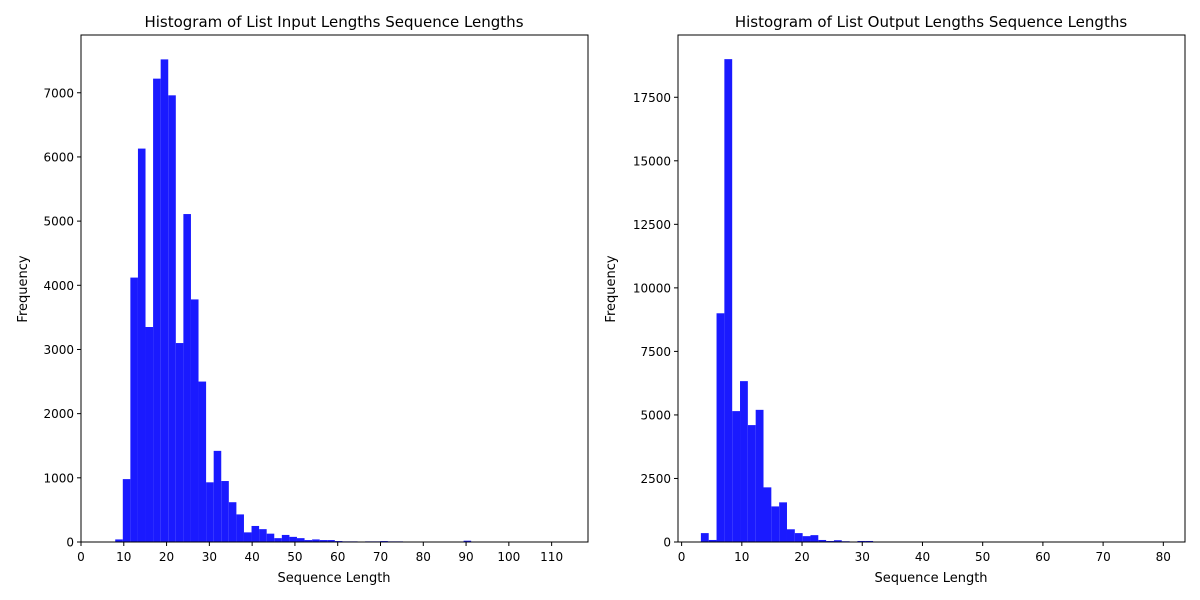 The width and height of the screenshot is (1200, 600). I want to click on y-tick-label: 7000, so click(58, 93).